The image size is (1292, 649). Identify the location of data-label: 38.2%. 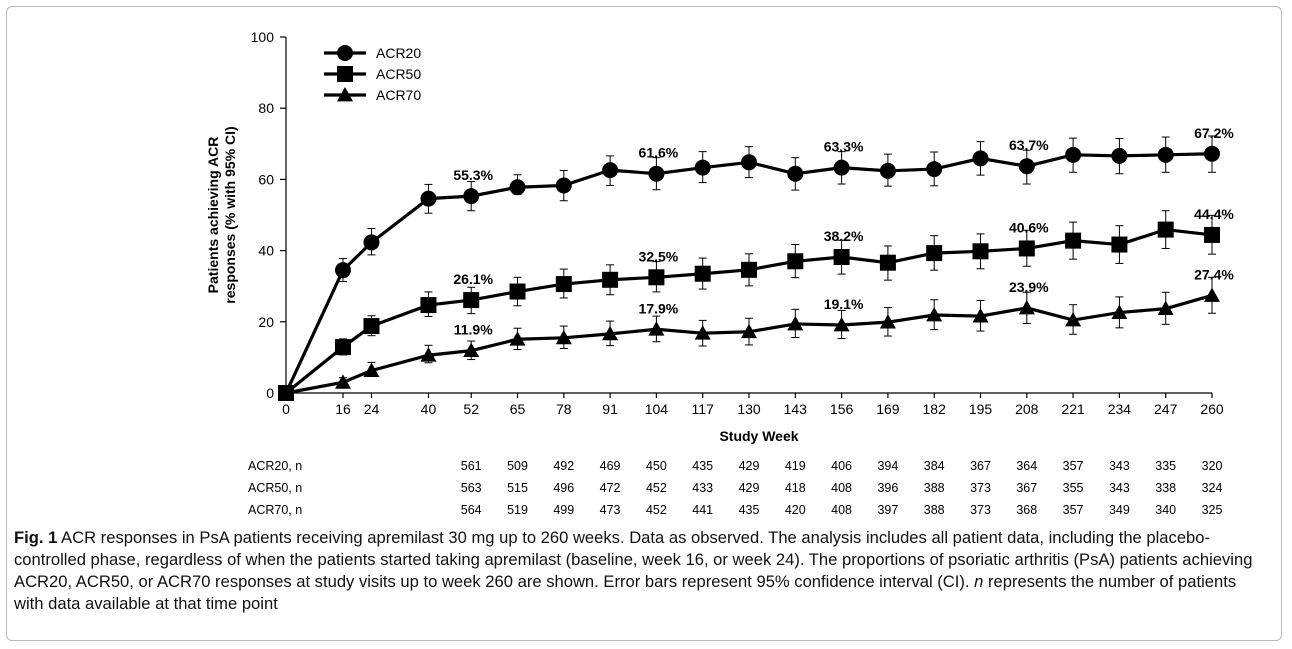
(844, 236).